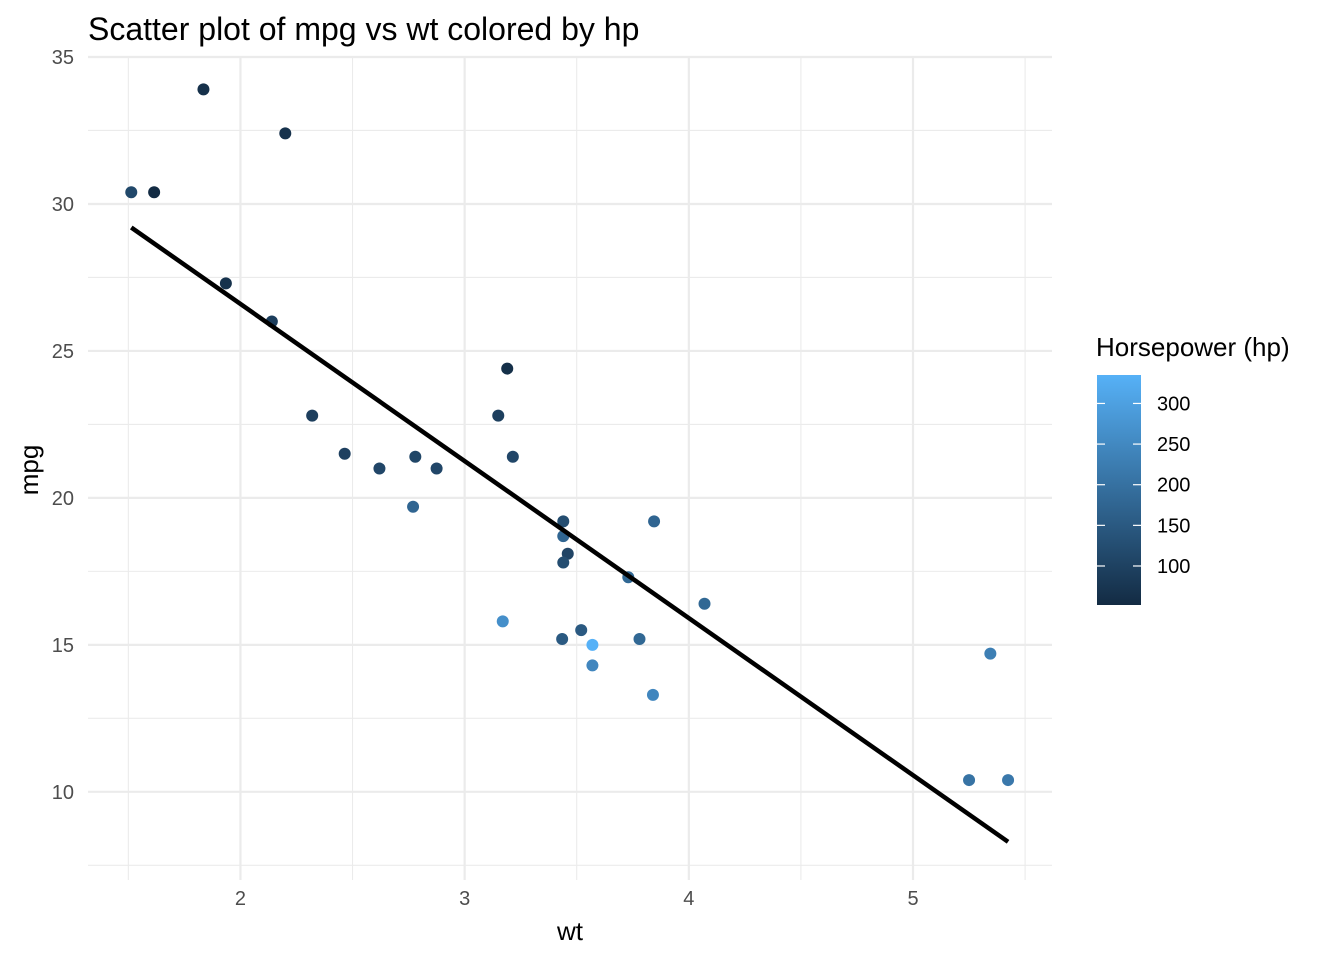  Describe the element at coordinates (1173, 567) in the screenshot. I see `legend-tick-label: 100` at that location.